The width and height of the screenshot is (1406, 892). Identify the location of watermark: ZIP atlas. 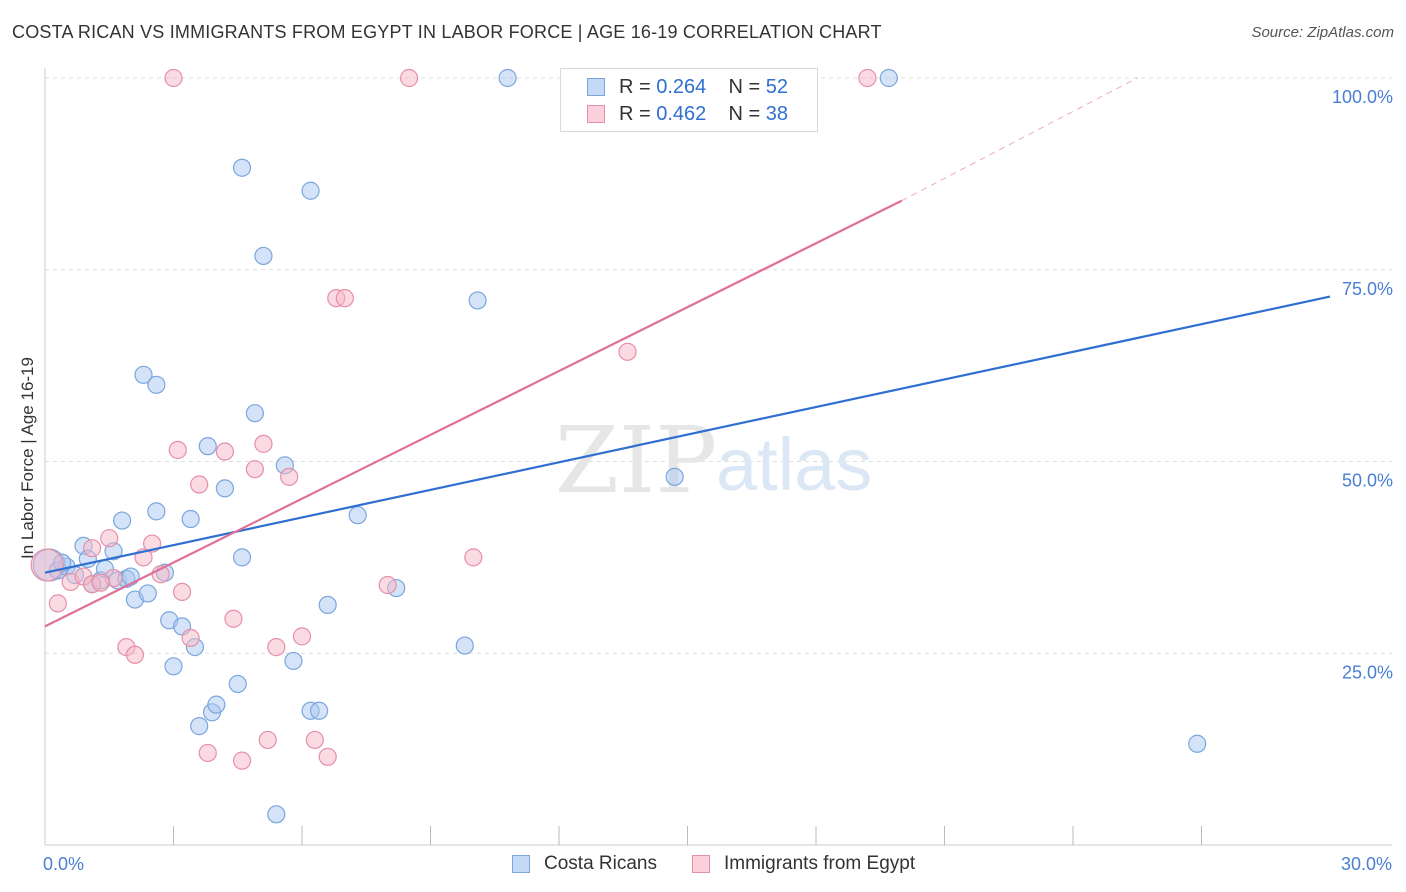
(713, 460).